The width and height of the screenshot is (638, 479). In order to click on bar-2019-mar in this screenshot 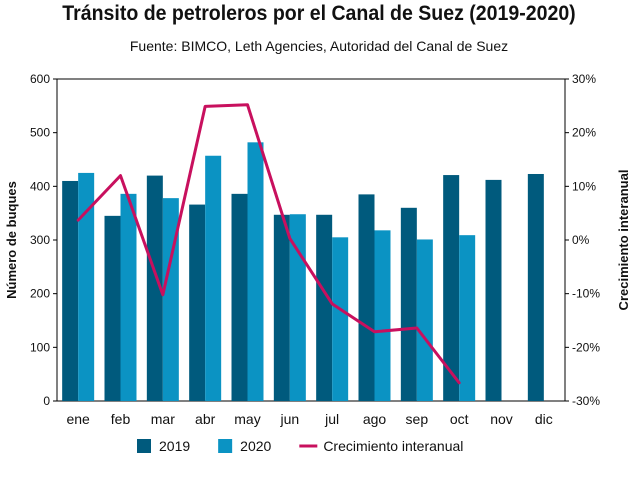, I will do `click(154, 288)`.